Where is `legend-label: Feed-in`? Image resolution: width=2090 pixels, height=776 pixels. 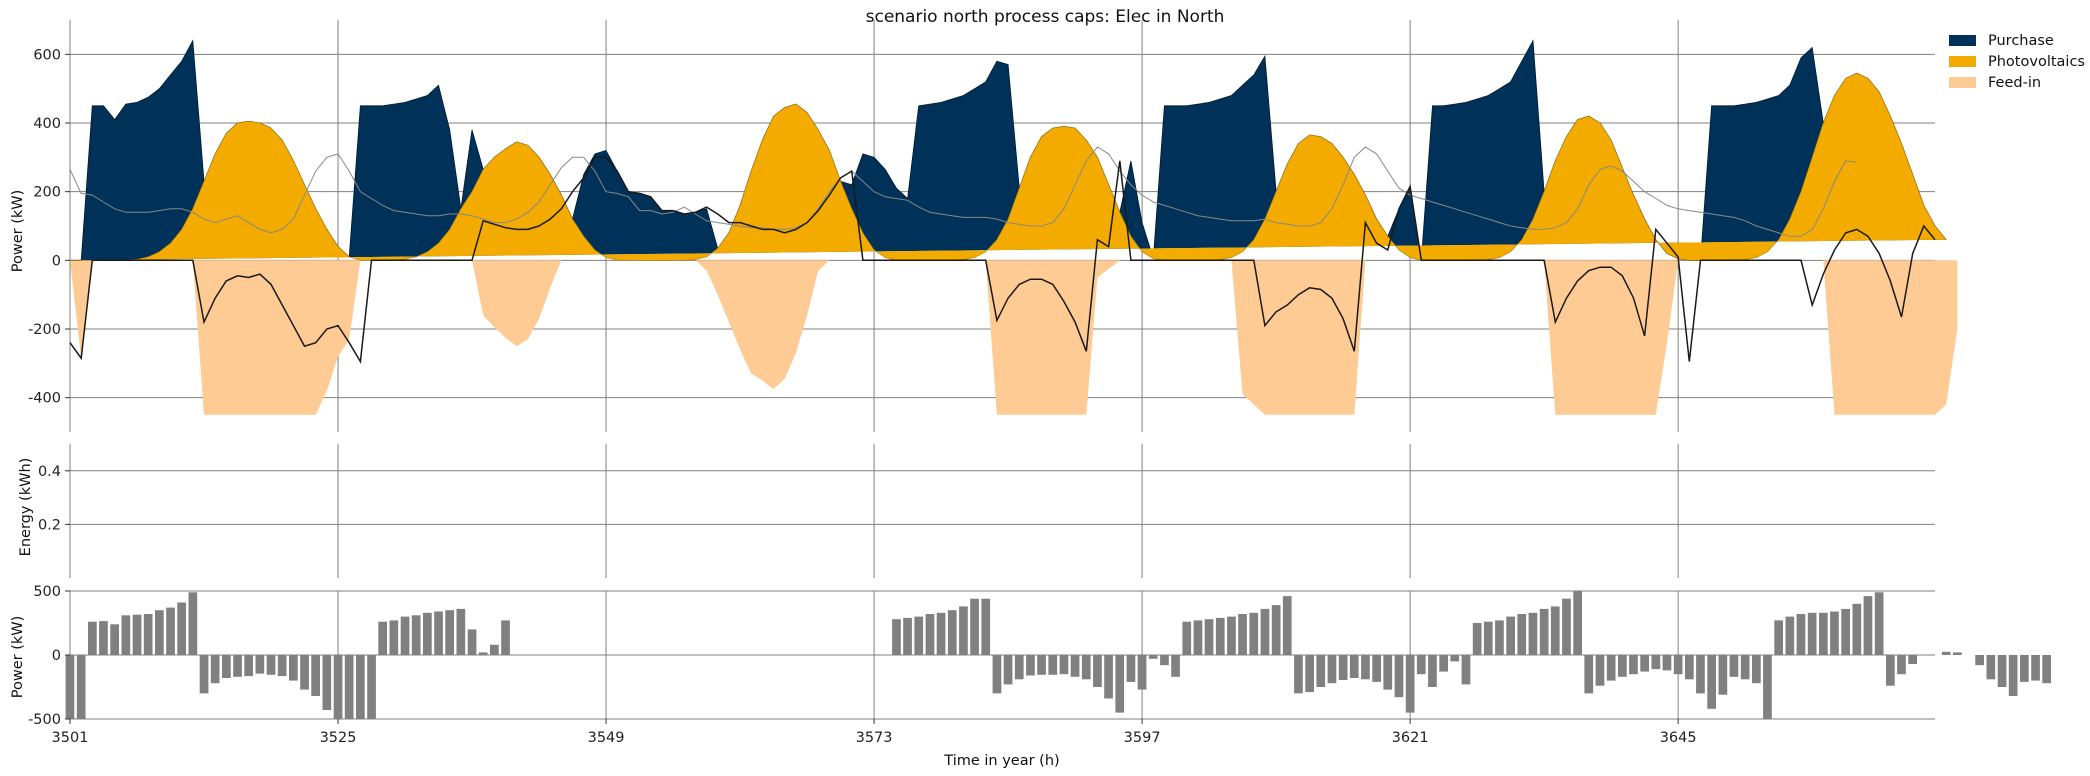
legend-label: Feed-in is located at coordinates (2014, 83).